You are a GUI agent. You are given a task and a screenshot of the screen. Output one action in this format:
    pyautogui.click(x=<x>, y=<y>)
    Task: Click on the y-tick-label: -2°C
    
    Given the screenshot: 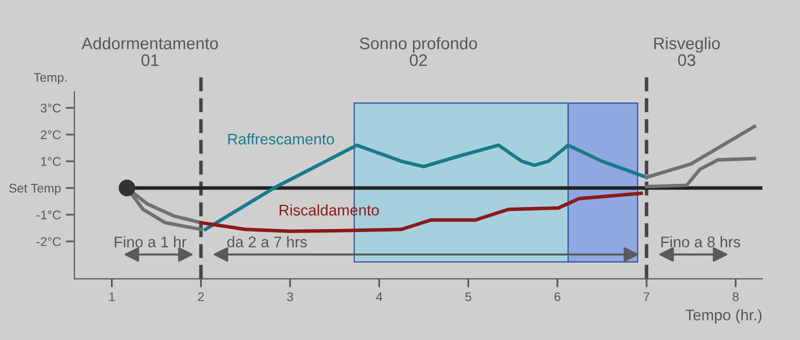 What is the action you would take?
    pyautogui.click(x=48, y=241)
    